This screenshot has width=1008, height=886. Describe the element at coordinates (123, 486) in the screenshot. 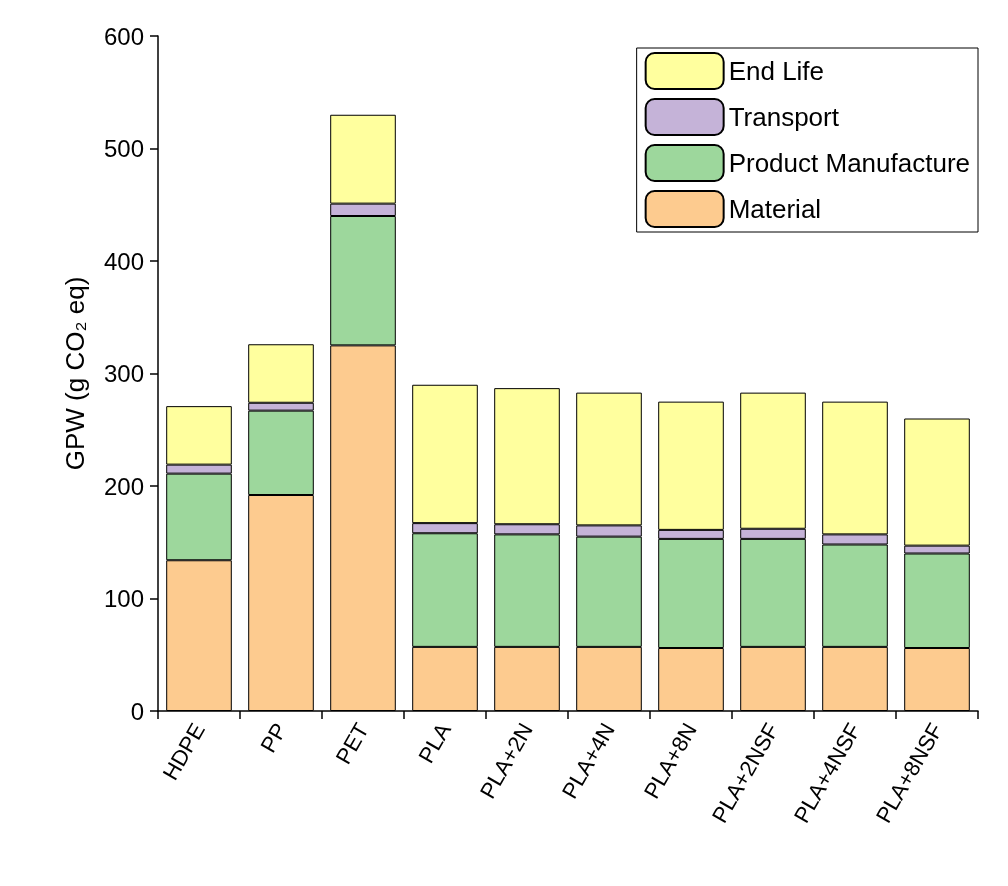

I see `y-tick-label: 200` at that location.